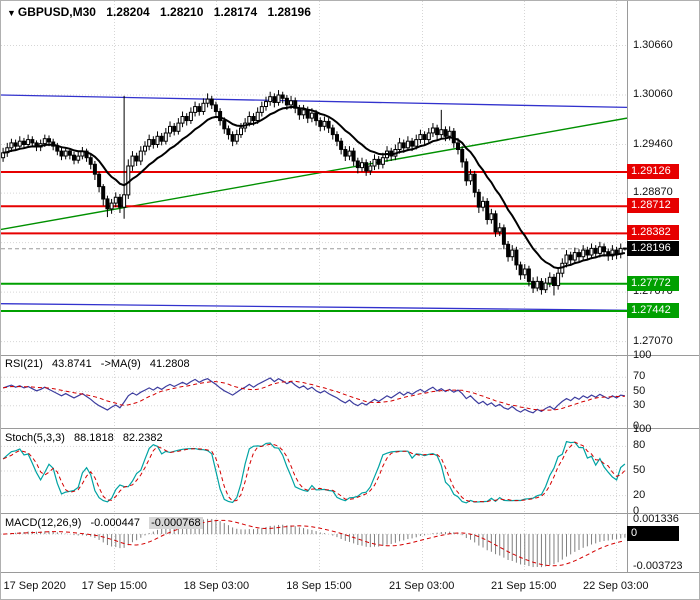 This screenshot has height=600, width=700. I want to click on stoch-grid, so click(314, 471).